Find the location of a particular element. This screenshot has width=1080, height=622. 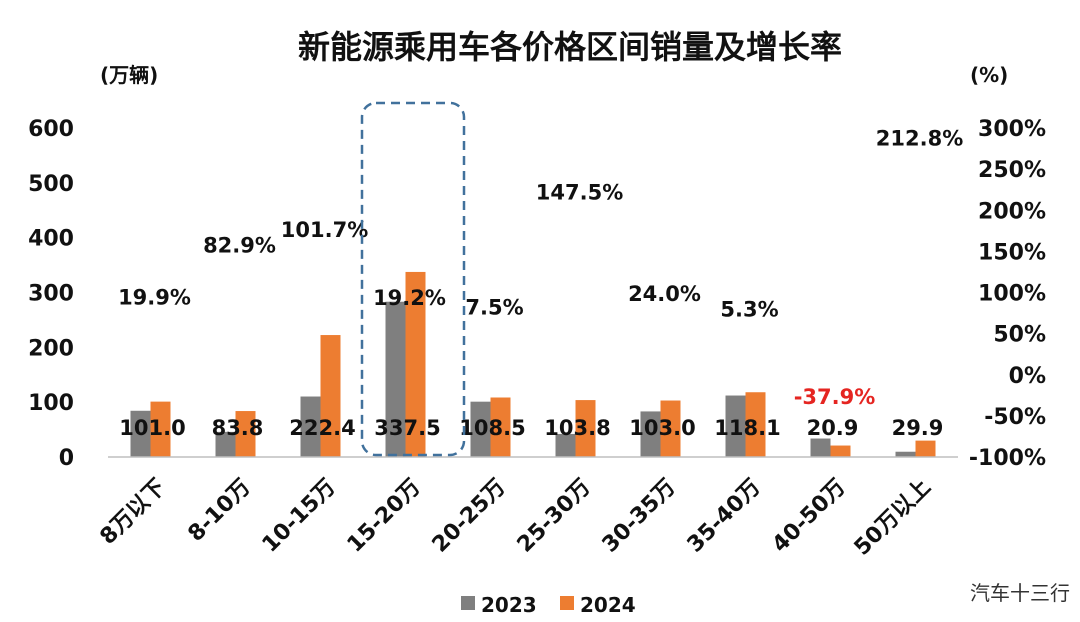

right-tick-label: 0% is located at coordinates (1027, 376).